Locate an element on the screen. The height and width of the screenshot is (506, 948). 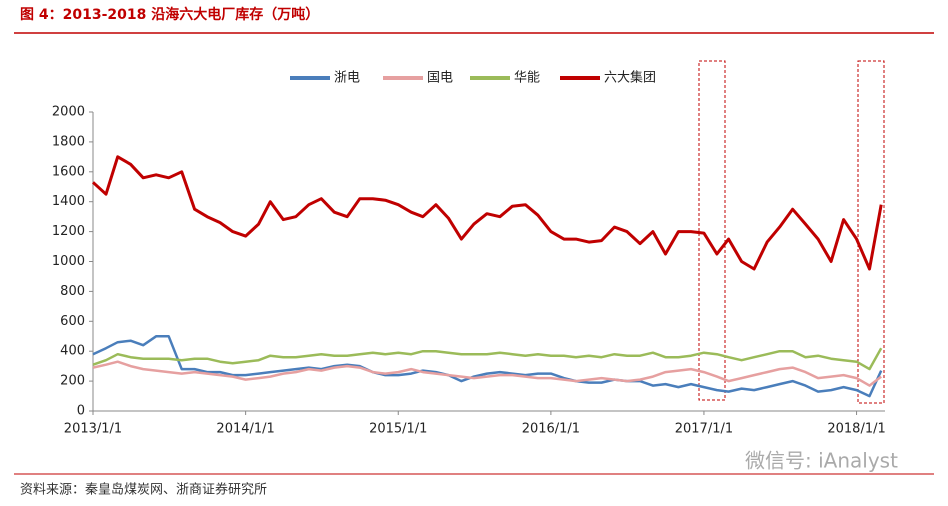
legend-label: 浙电 is located at coordinates (347, 78).